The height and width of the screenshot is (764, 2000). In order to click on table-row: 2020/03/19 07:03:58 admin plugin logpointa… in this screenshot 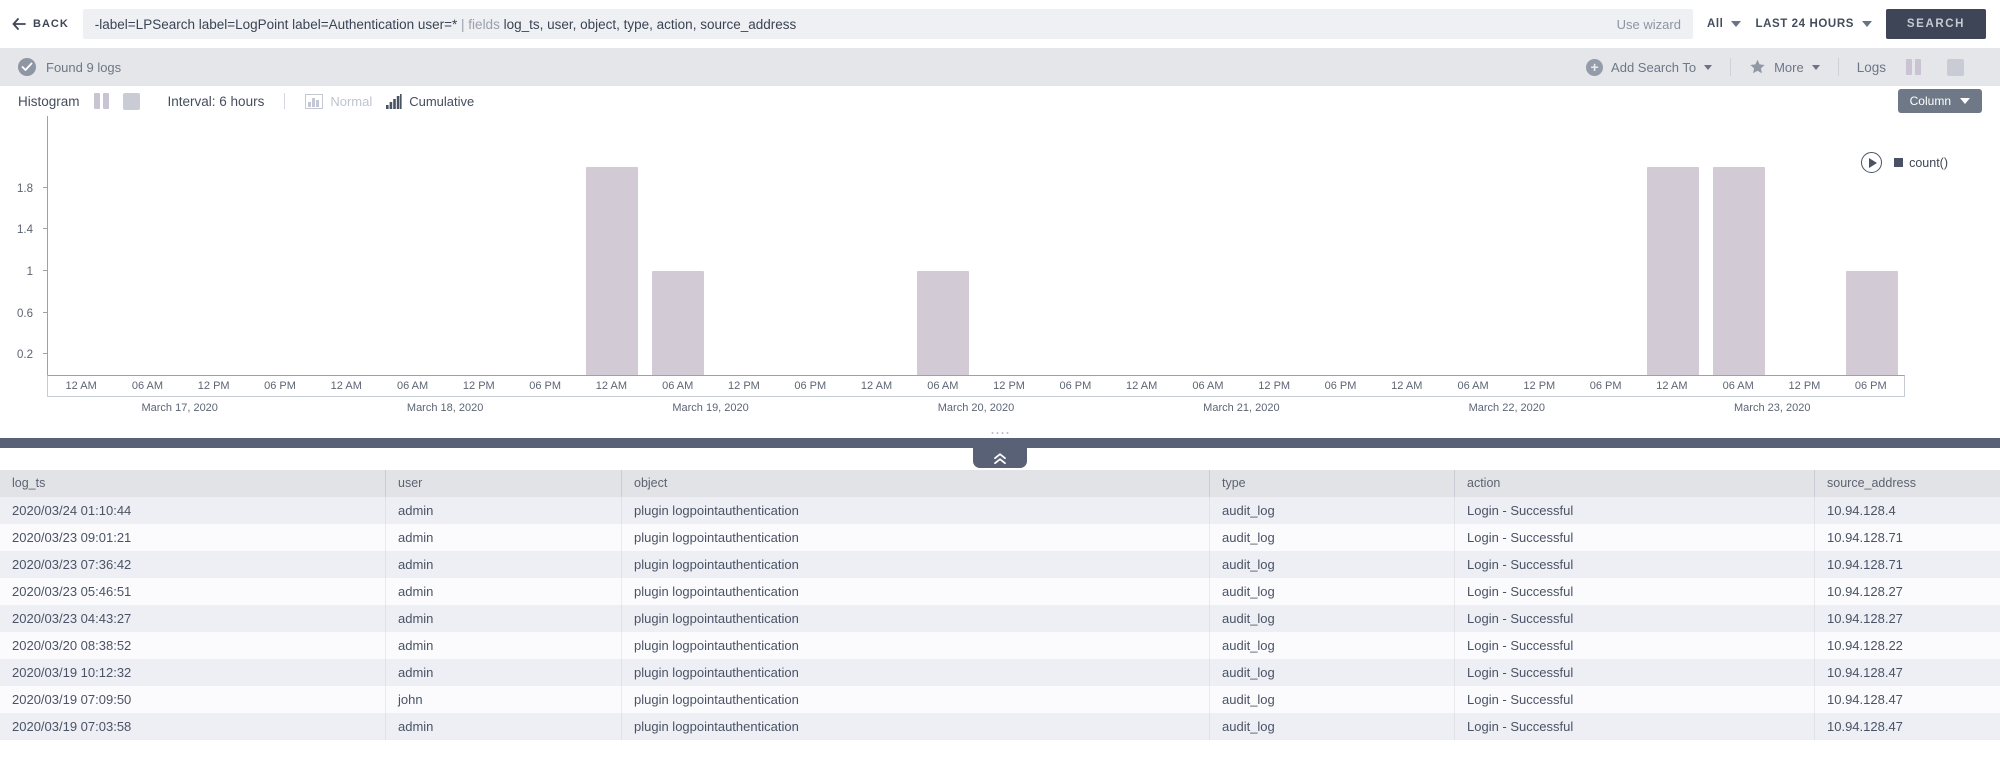, I will do `click(1000, 726)`.